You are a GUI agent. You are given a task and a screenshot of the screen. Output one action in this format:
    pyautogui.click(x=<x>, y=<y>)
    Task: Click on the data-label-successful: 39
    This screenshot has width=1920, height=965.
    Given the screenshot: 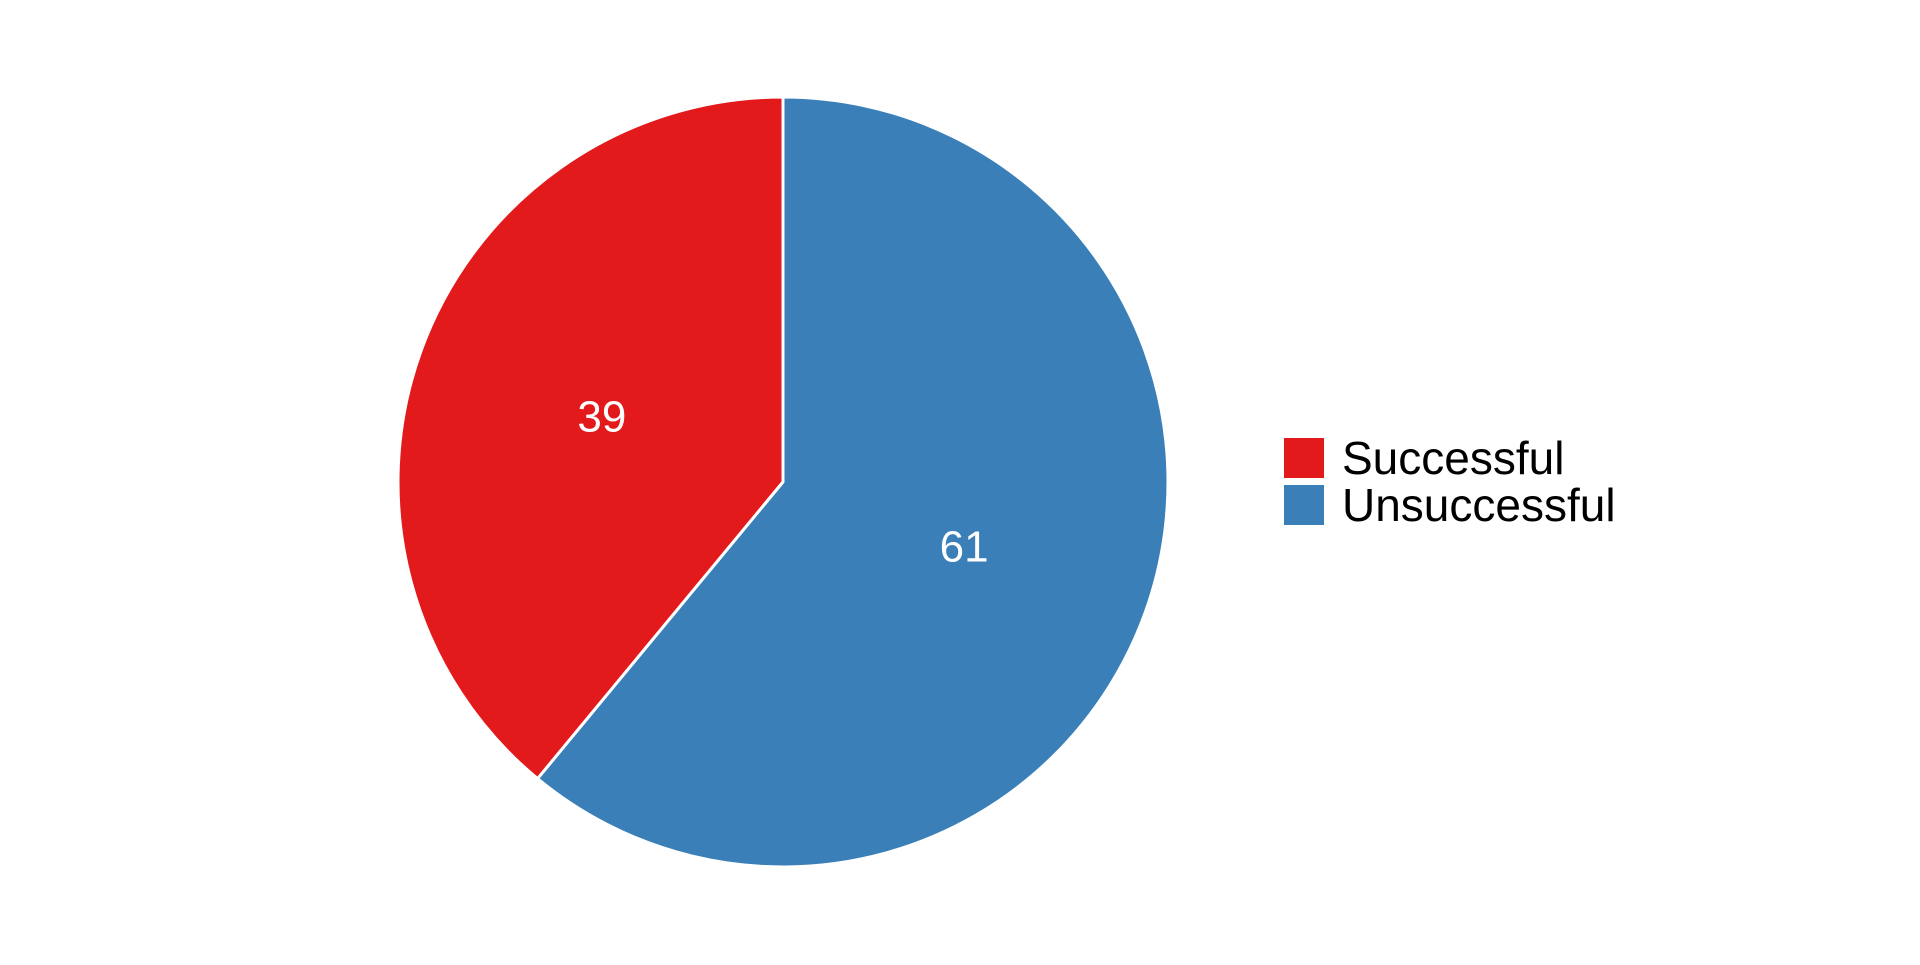 What is the action you would take?
    pyautogui.click(x=601, y=416)
    